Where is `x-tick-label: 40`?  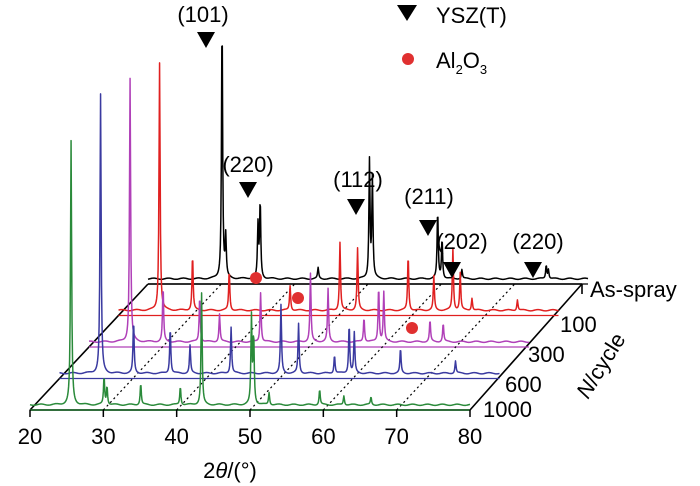 x-tick-label: 40 is located at coordinates (176, 436).